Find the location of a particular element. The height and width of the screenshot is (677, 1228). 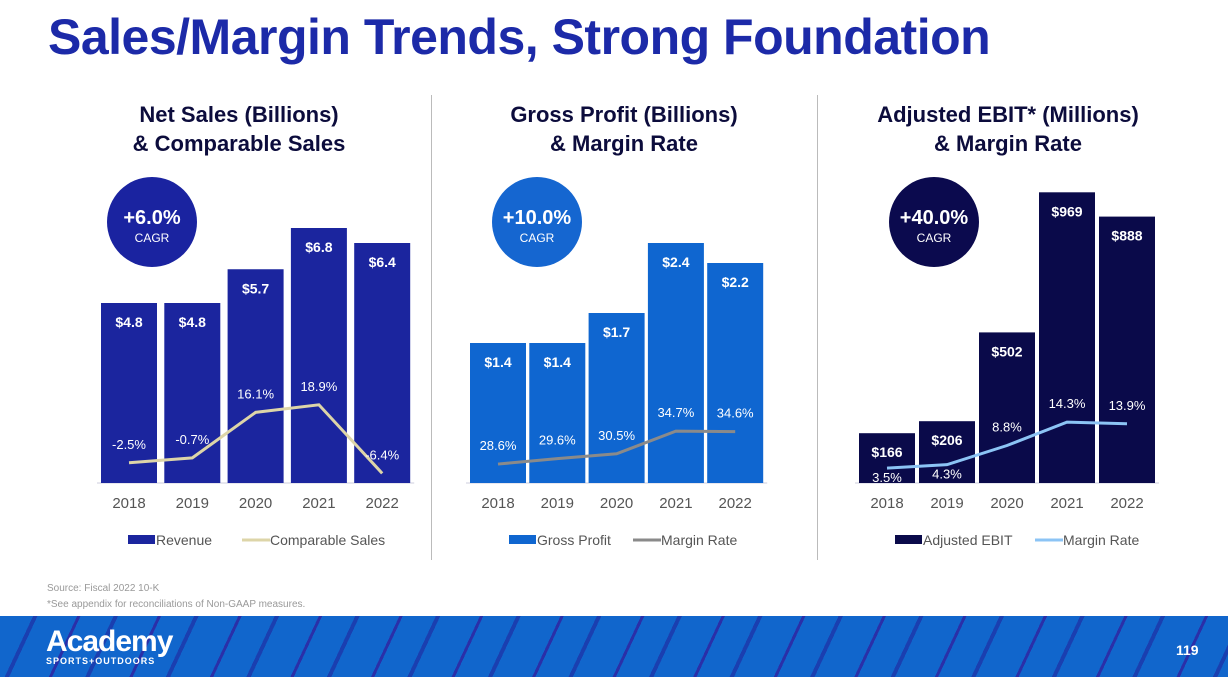

bar-value-label: $2.4 is located at coordinates (675, 262).